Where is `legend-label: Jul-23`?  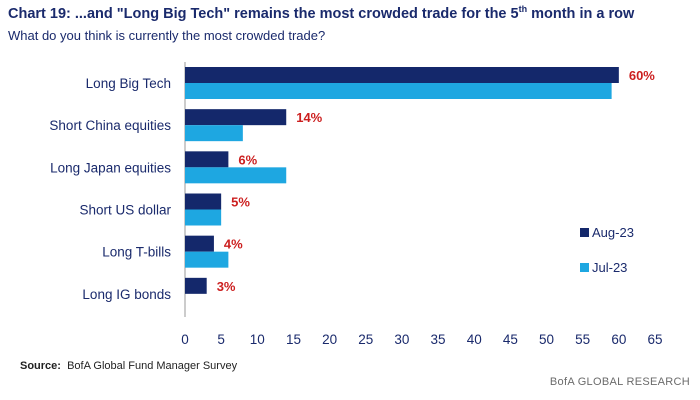
legend-label: Jul-23 is located at coordinates (609, 267).